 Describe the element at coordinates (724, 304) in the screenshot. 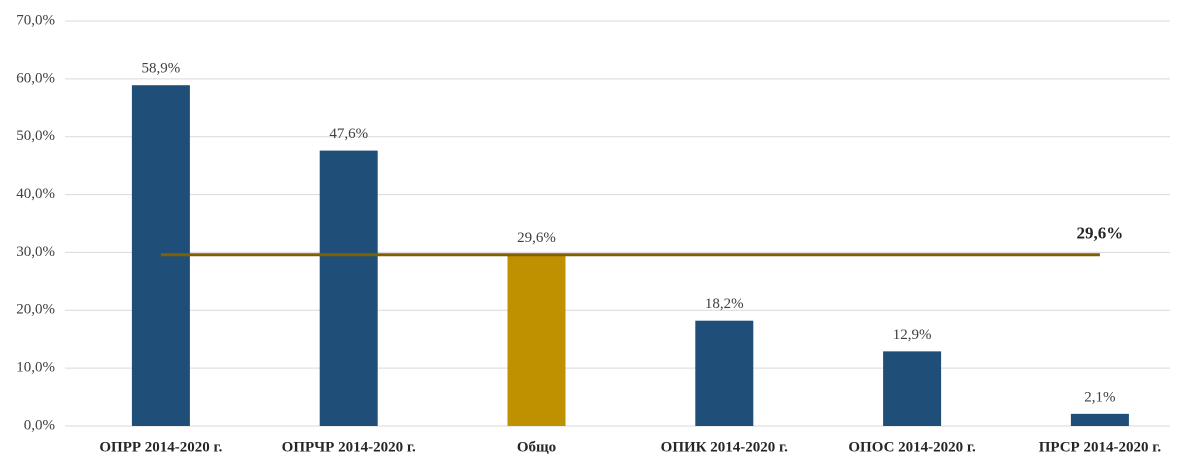

I see `data-label: 18,2%` at that location.